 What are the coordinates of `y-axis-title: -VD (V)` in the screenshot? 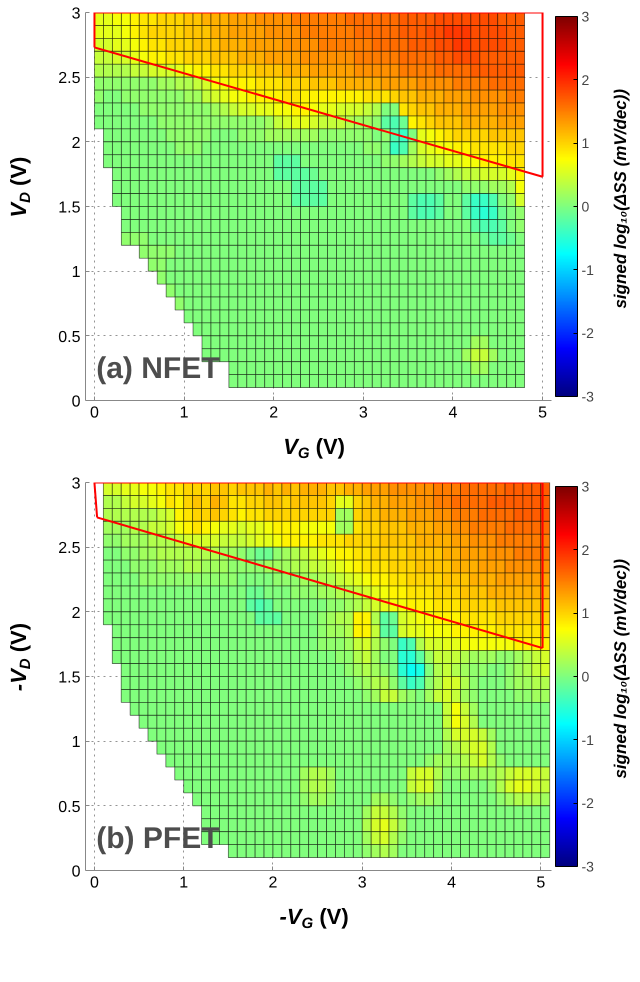 It's located at (20, 657).